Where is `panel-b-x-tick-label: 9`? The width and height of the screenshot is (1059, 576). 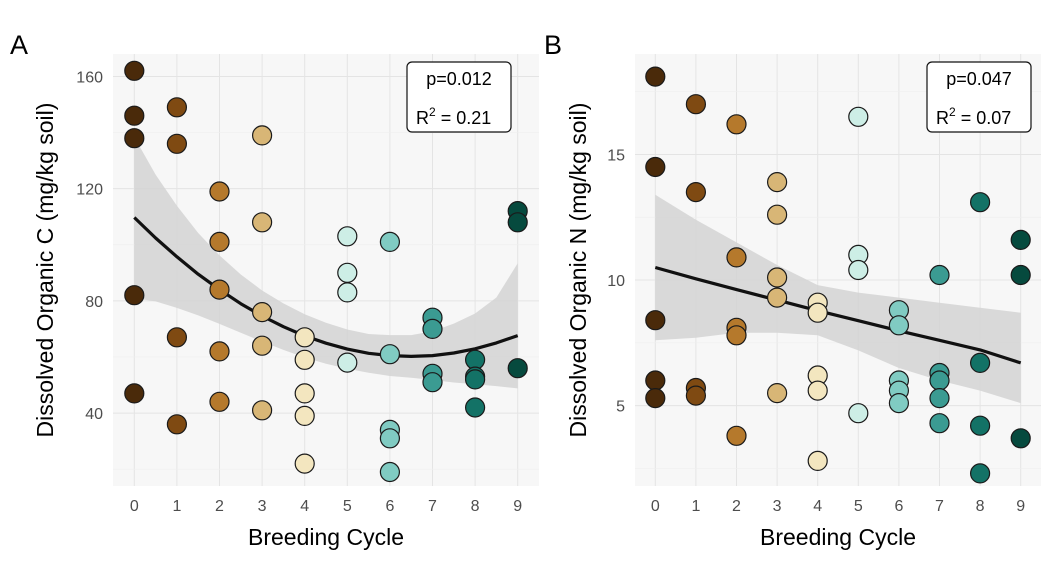 panel-b-x-tick-label: 9 is located at coordinates (1020, 506).